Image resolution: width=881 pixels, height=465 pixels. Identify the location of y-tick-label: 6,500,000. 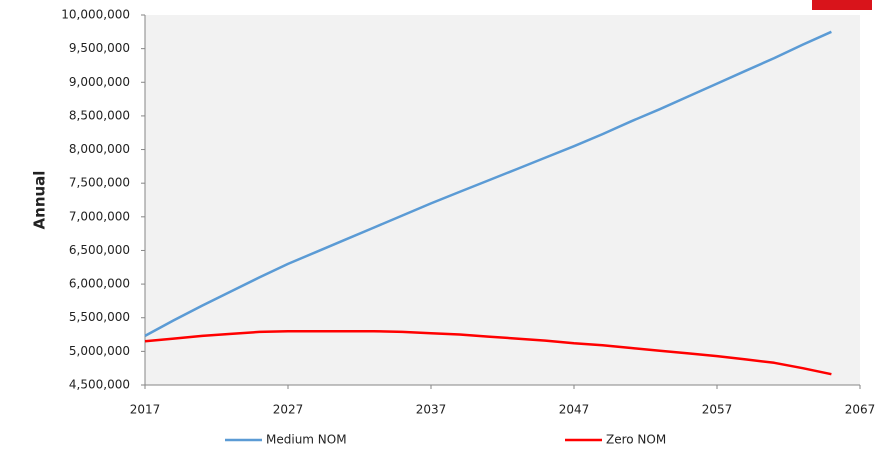
(99, 250).